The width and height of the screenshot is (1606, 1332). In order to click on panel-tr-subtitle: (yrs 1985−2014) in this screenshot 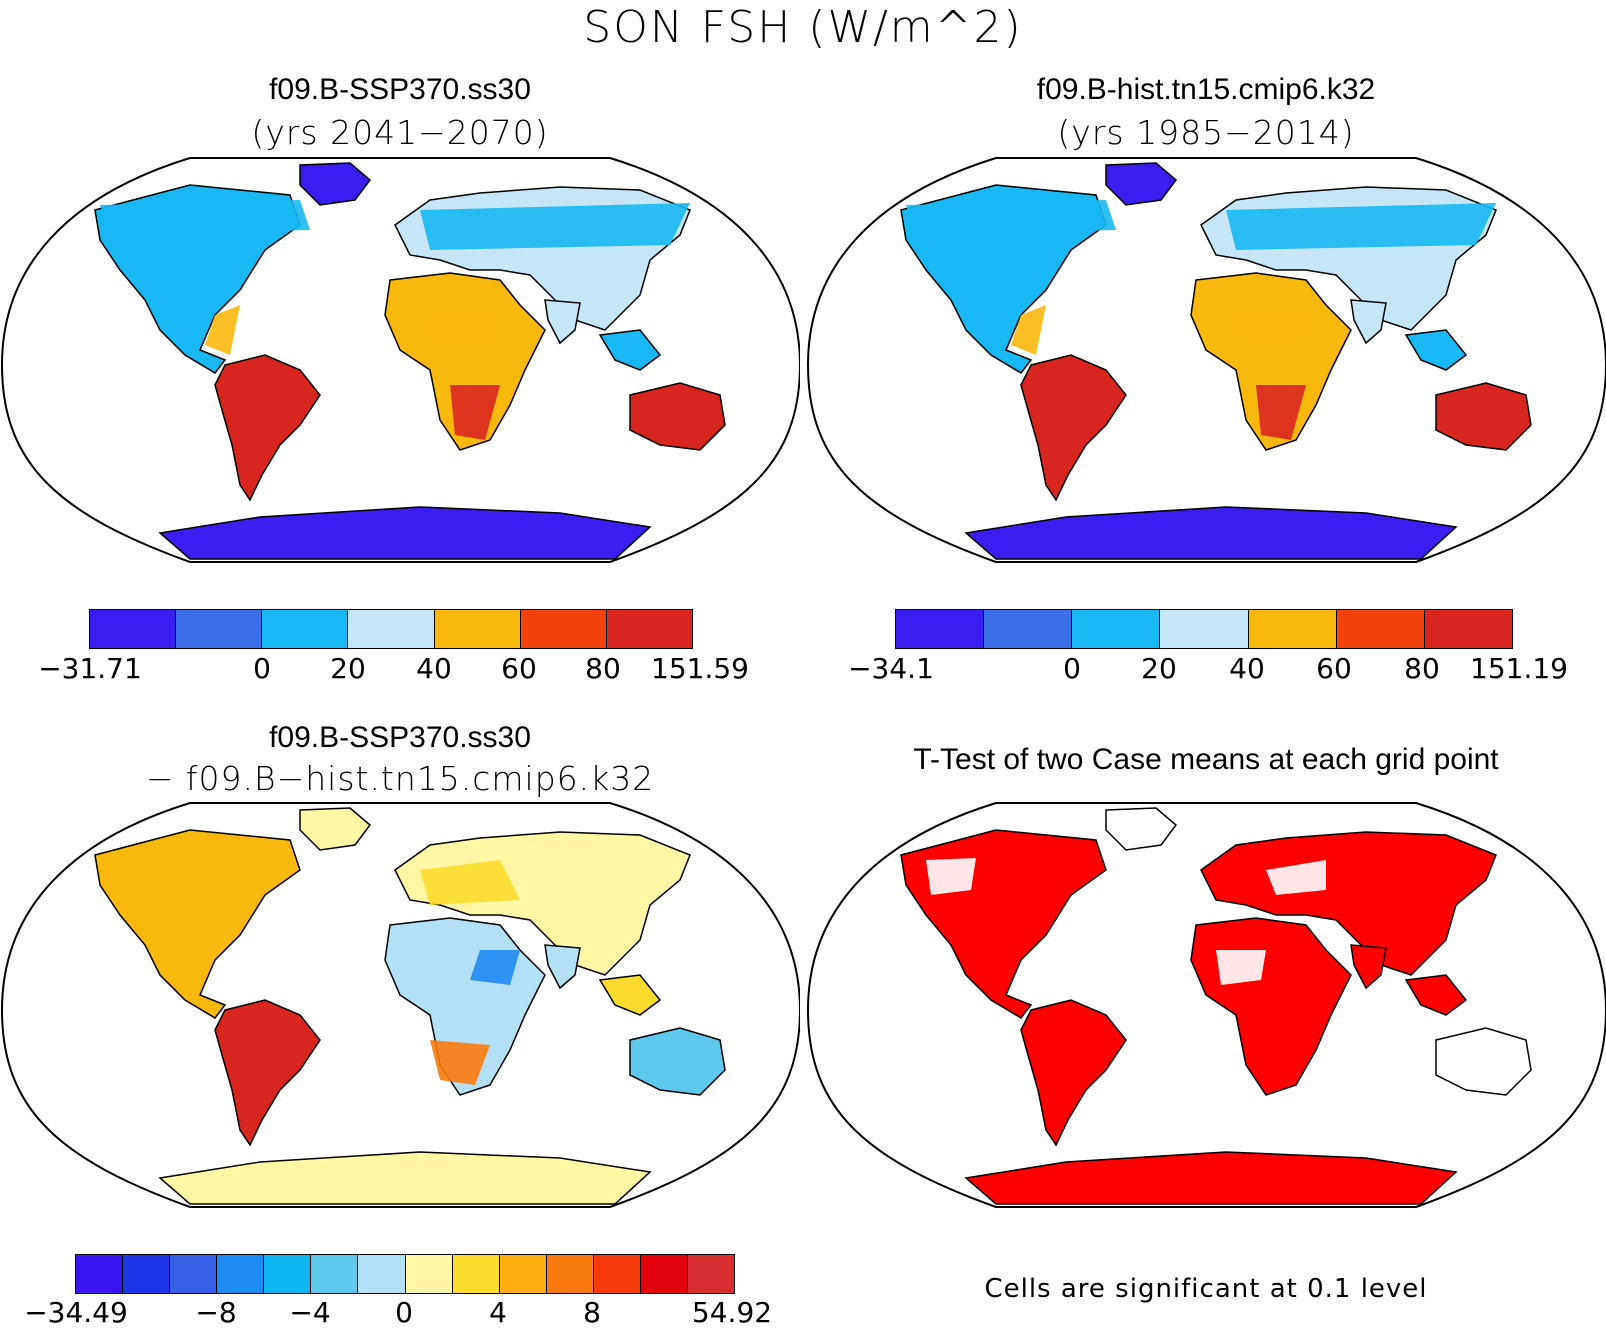, I will do `click(1206, 132)`.